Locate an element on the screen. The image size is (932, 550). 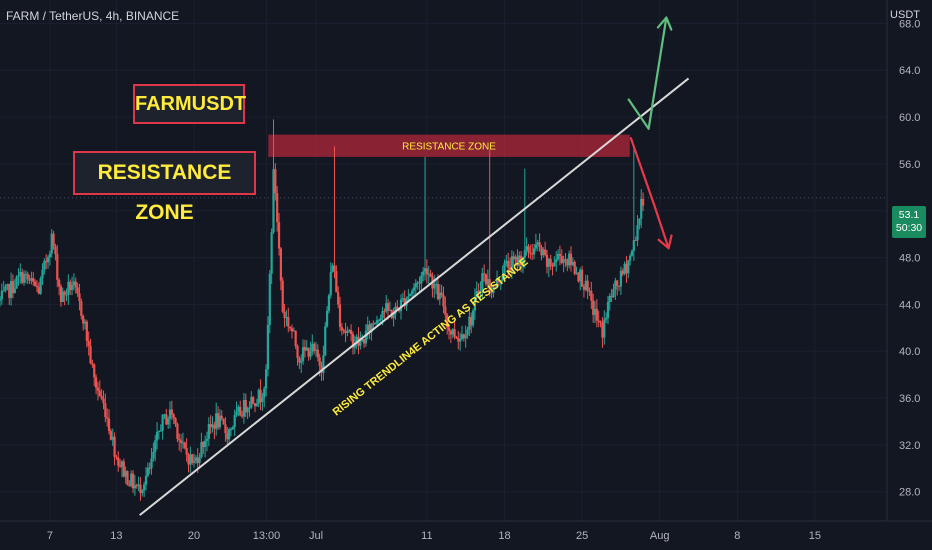
time-tick-label: 13 is located at coordinates (116, 536).